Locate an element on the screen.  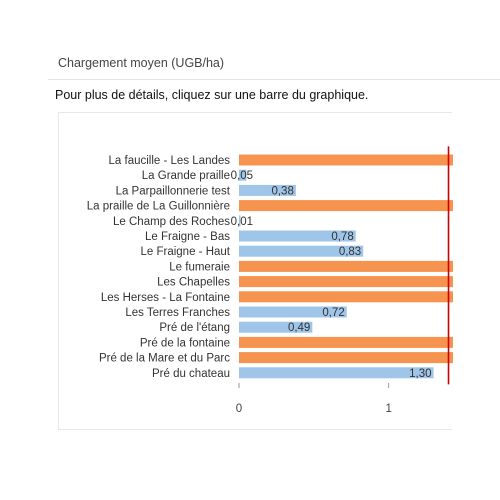
category-label: Pré du chateau is located at coordinates (191, 374).